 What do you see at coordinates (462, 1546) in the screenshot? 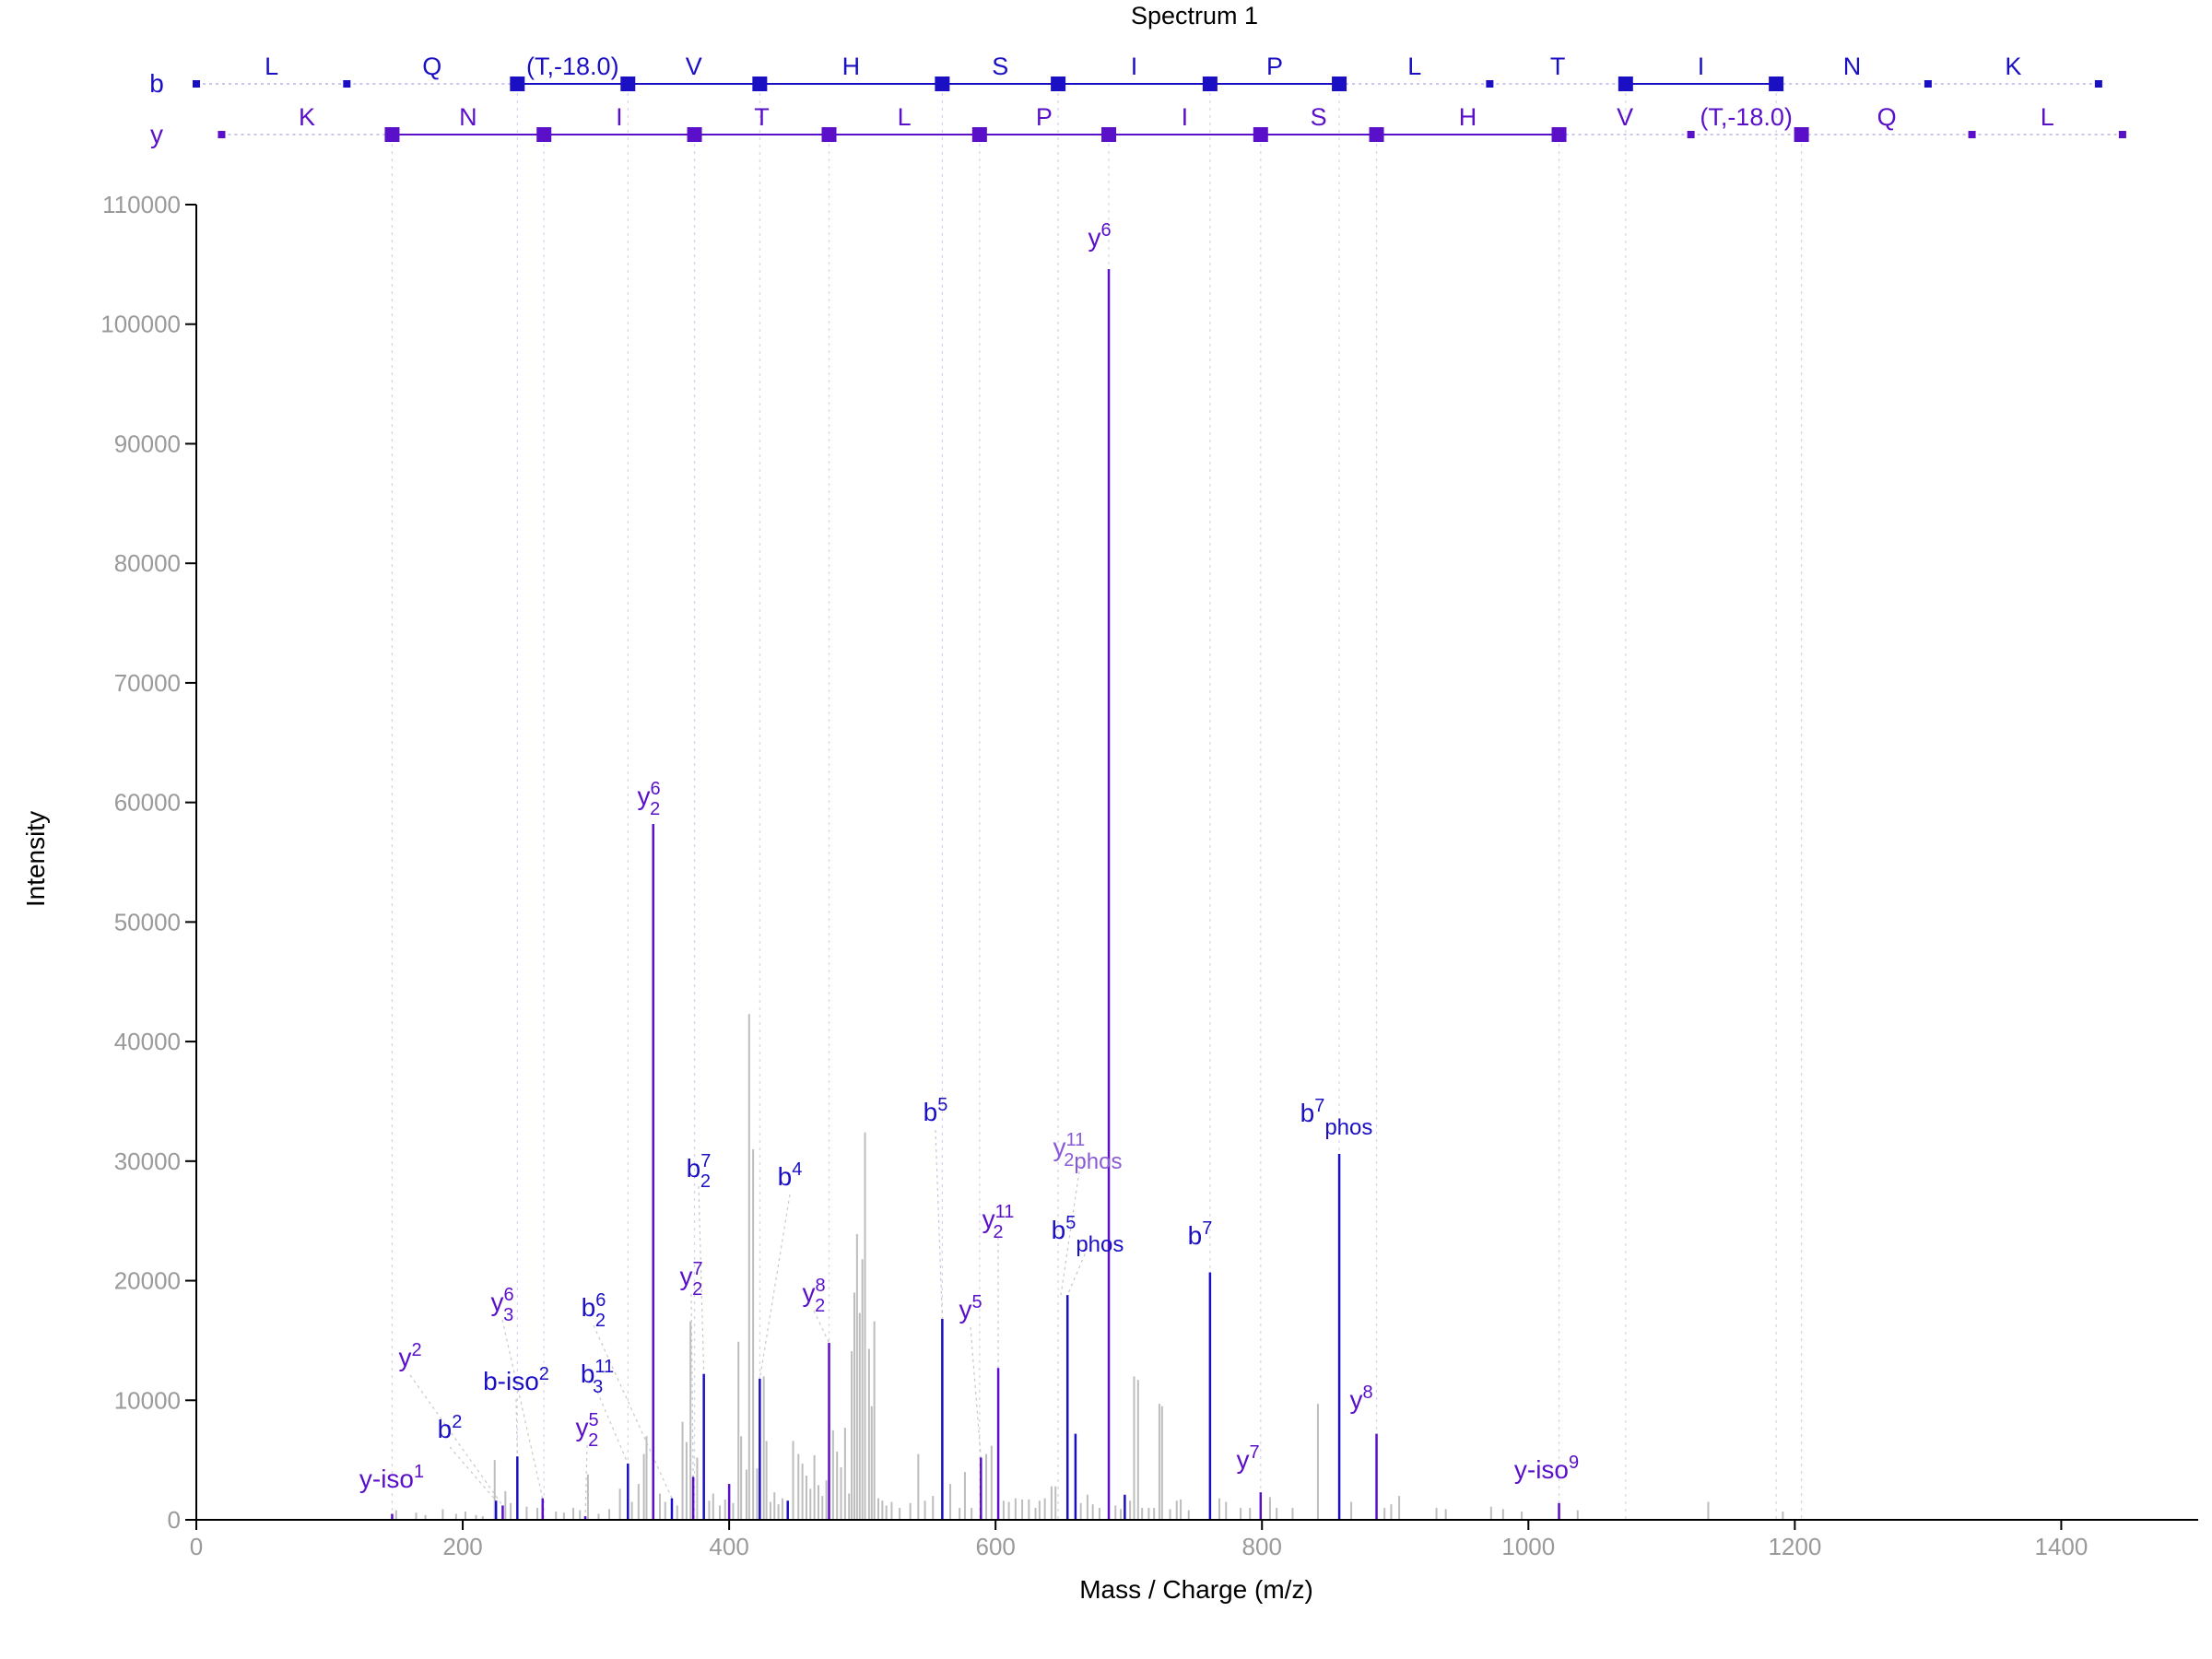
I see `x-tick-label: 200` at bounding box center [462, 1546].